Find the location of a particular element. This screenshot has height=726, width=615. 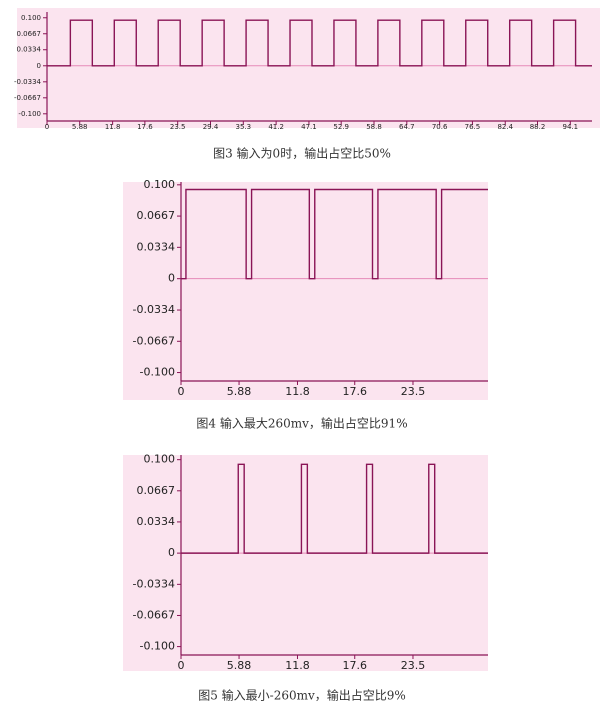

x-tick-label: 58.8 is located at coordinates (374, 127).